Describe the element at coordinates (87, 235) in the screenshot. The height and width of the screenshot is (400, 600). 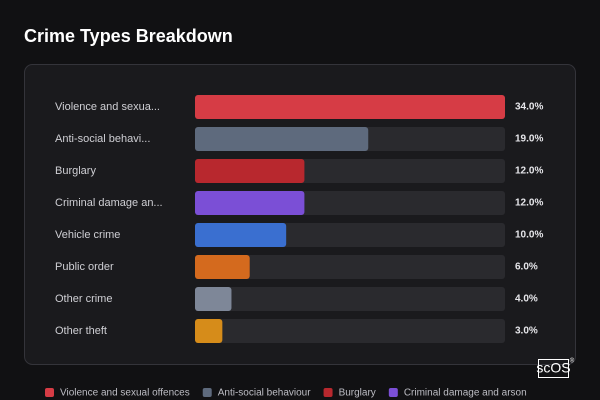
I see `category-label: Vehicle crime` at that location.